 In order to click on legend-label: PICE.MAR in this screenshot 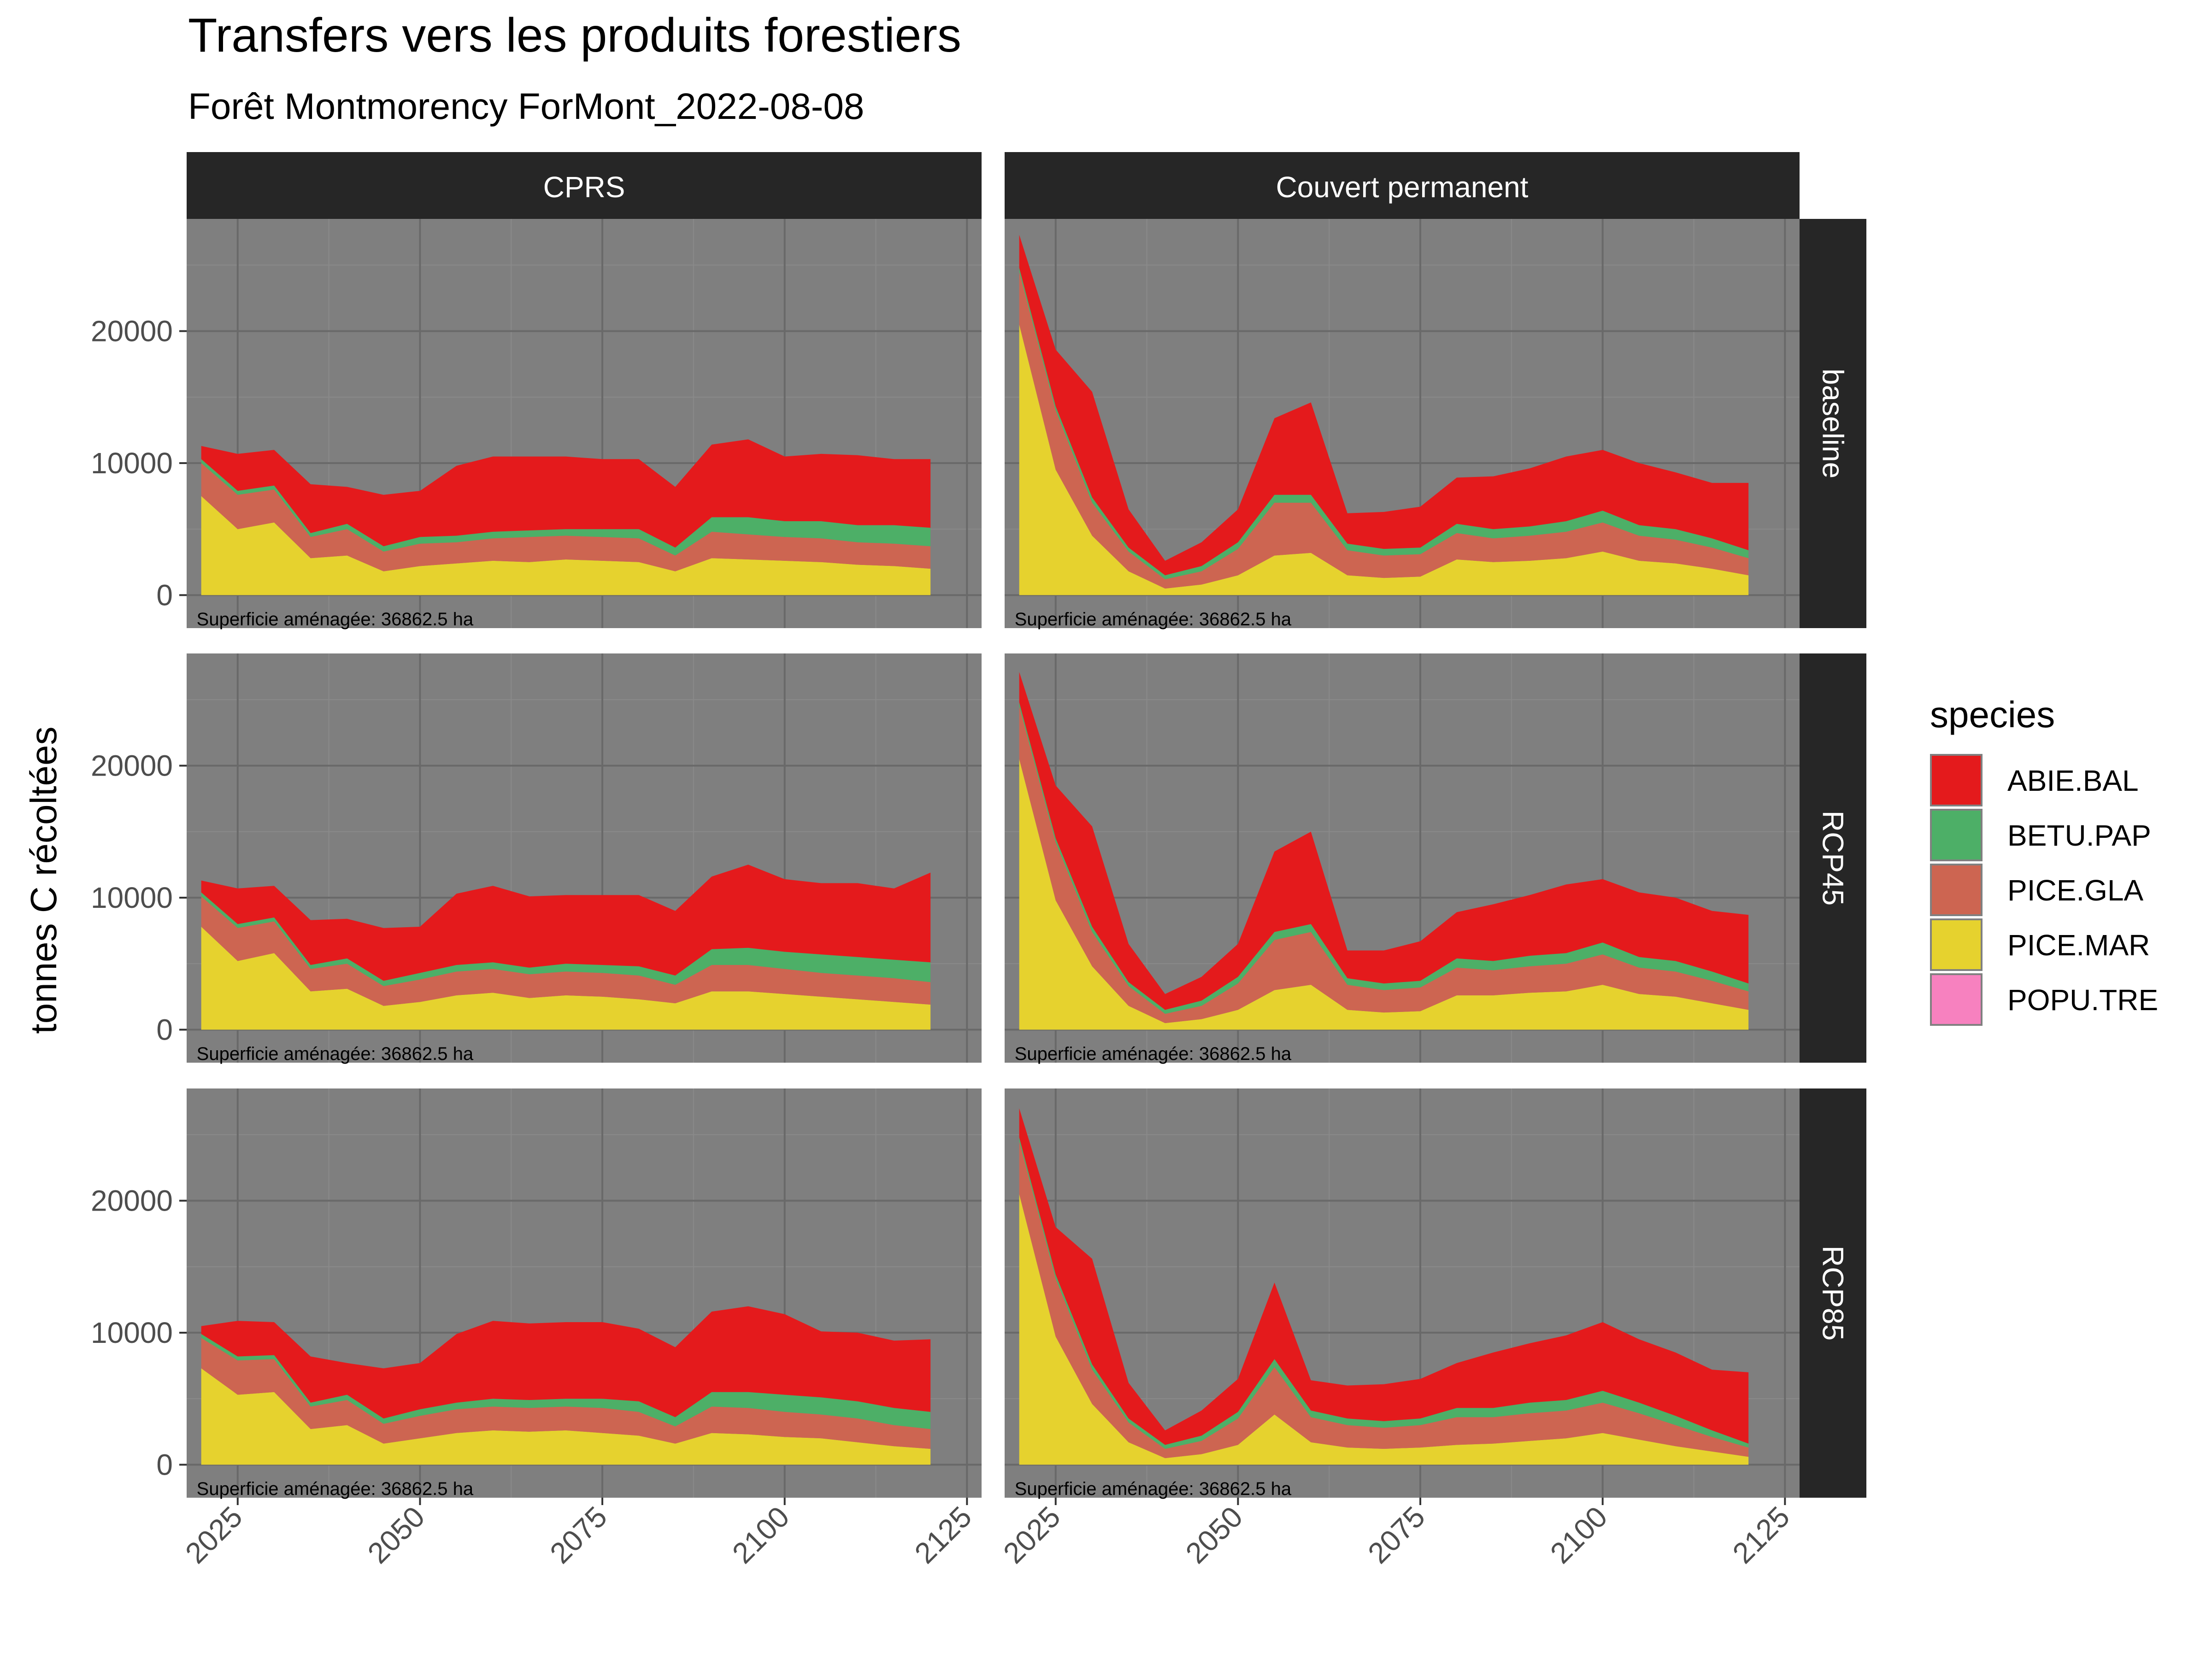, I will do `click(2078, 945)`.